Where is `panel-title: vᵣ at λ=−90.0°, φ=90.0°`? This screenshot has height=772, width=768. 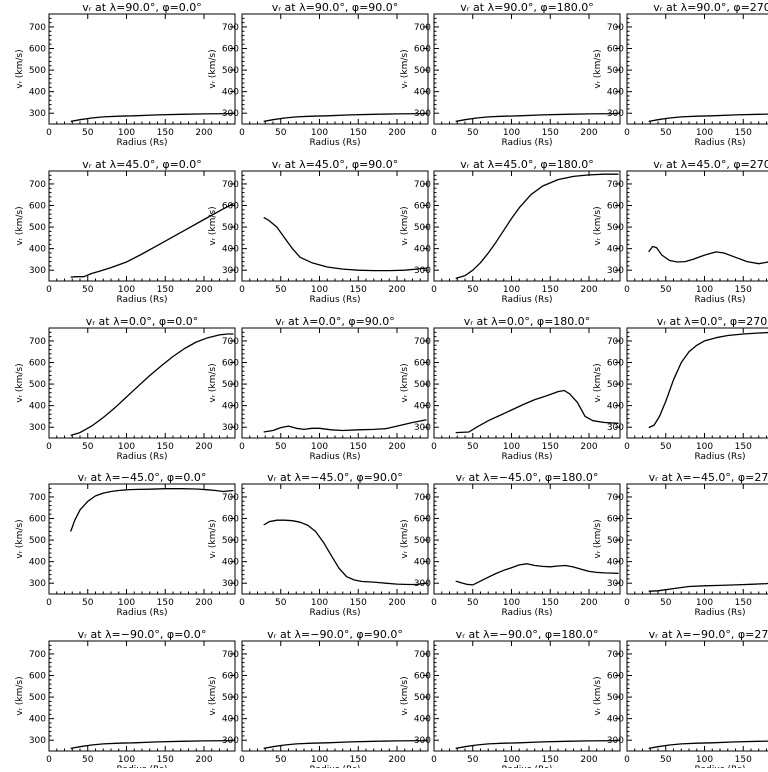 panel-title: vᵣ at λ=−90.0°, φ=90.0° is located at coordinates (335, 634).